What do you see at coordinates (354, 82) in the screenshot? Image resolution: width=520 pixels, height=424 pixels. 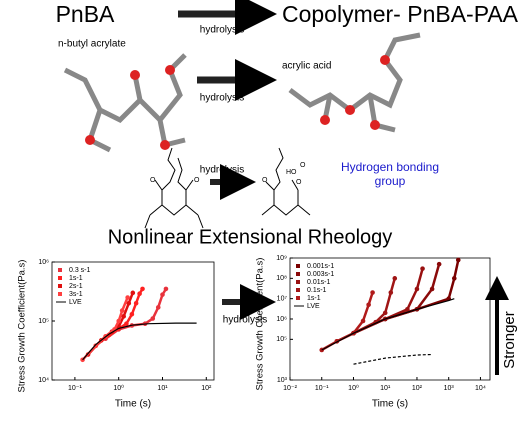 I see `molecule-right` at bounding box center [354, 82].